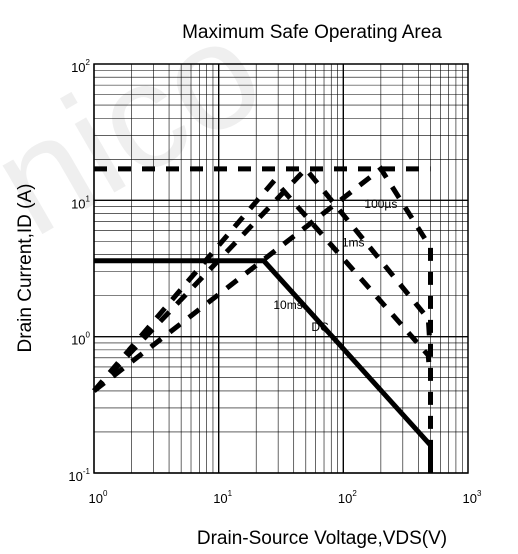 The image size is (518, 554). Describe the element at coordinates (380, 204) in the screenshot. I see `annotation-label: 100µs` at that location.